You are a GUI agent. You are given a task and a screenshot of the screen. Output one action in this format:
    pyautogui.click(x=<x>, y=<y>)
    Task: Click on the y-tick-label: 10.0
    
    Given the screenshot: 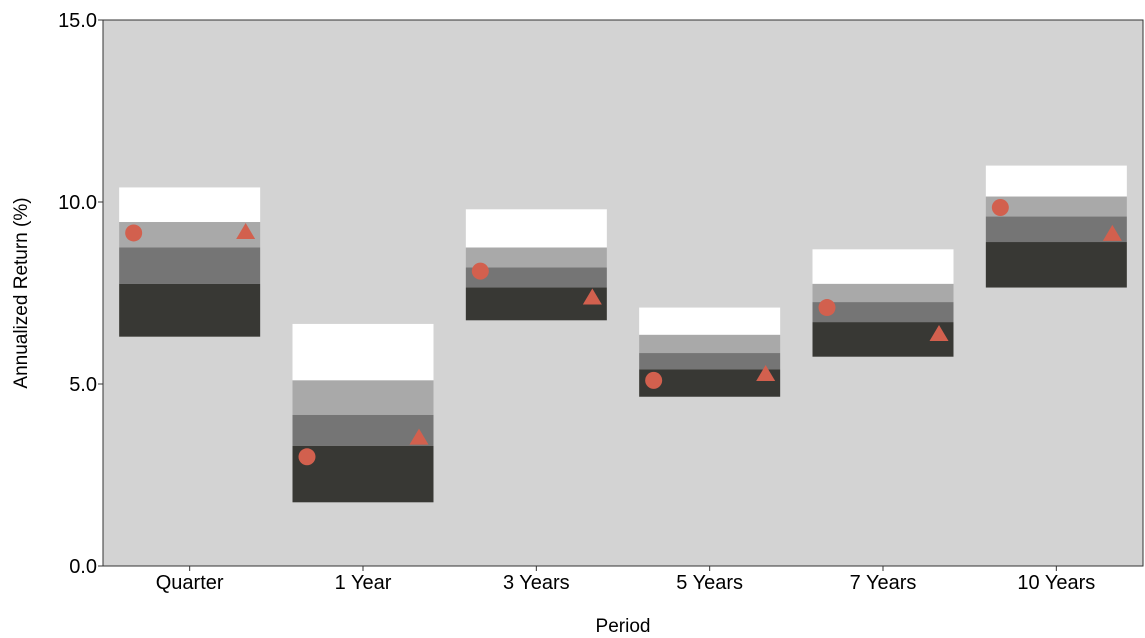 What is the action you would take?
    pyautogui.click(x=77, y=203)
    